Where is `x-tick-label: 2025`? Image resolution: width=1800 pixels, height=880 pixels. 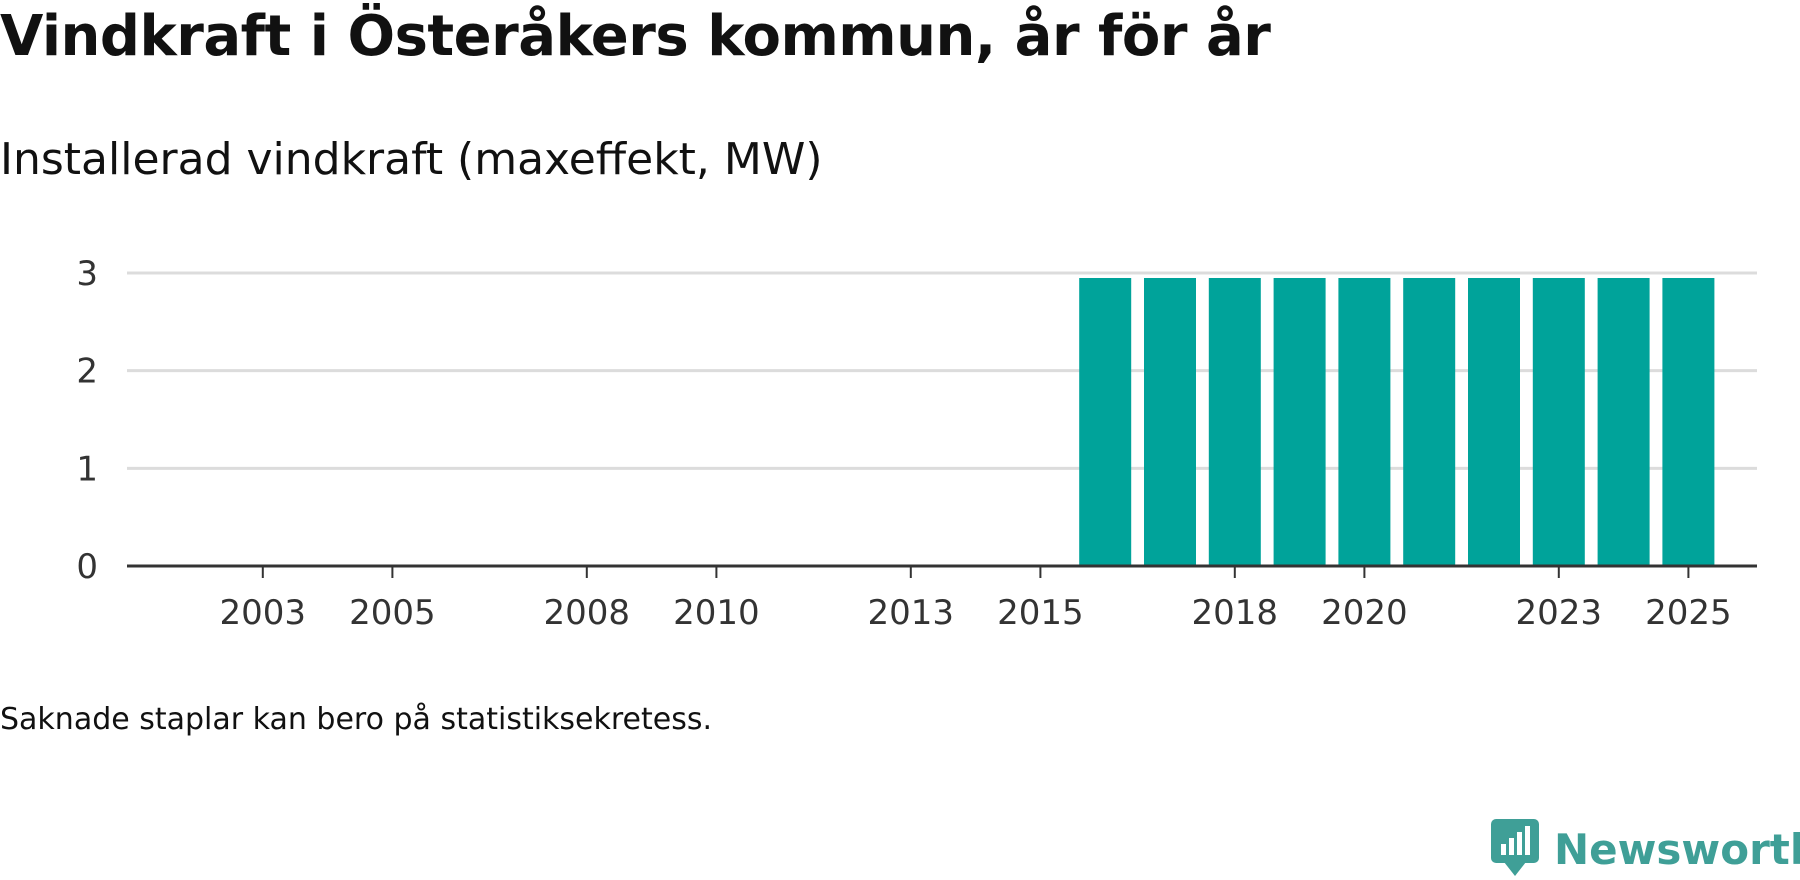
x-tick-label: 2025 is located at coordinates (1688, 613).